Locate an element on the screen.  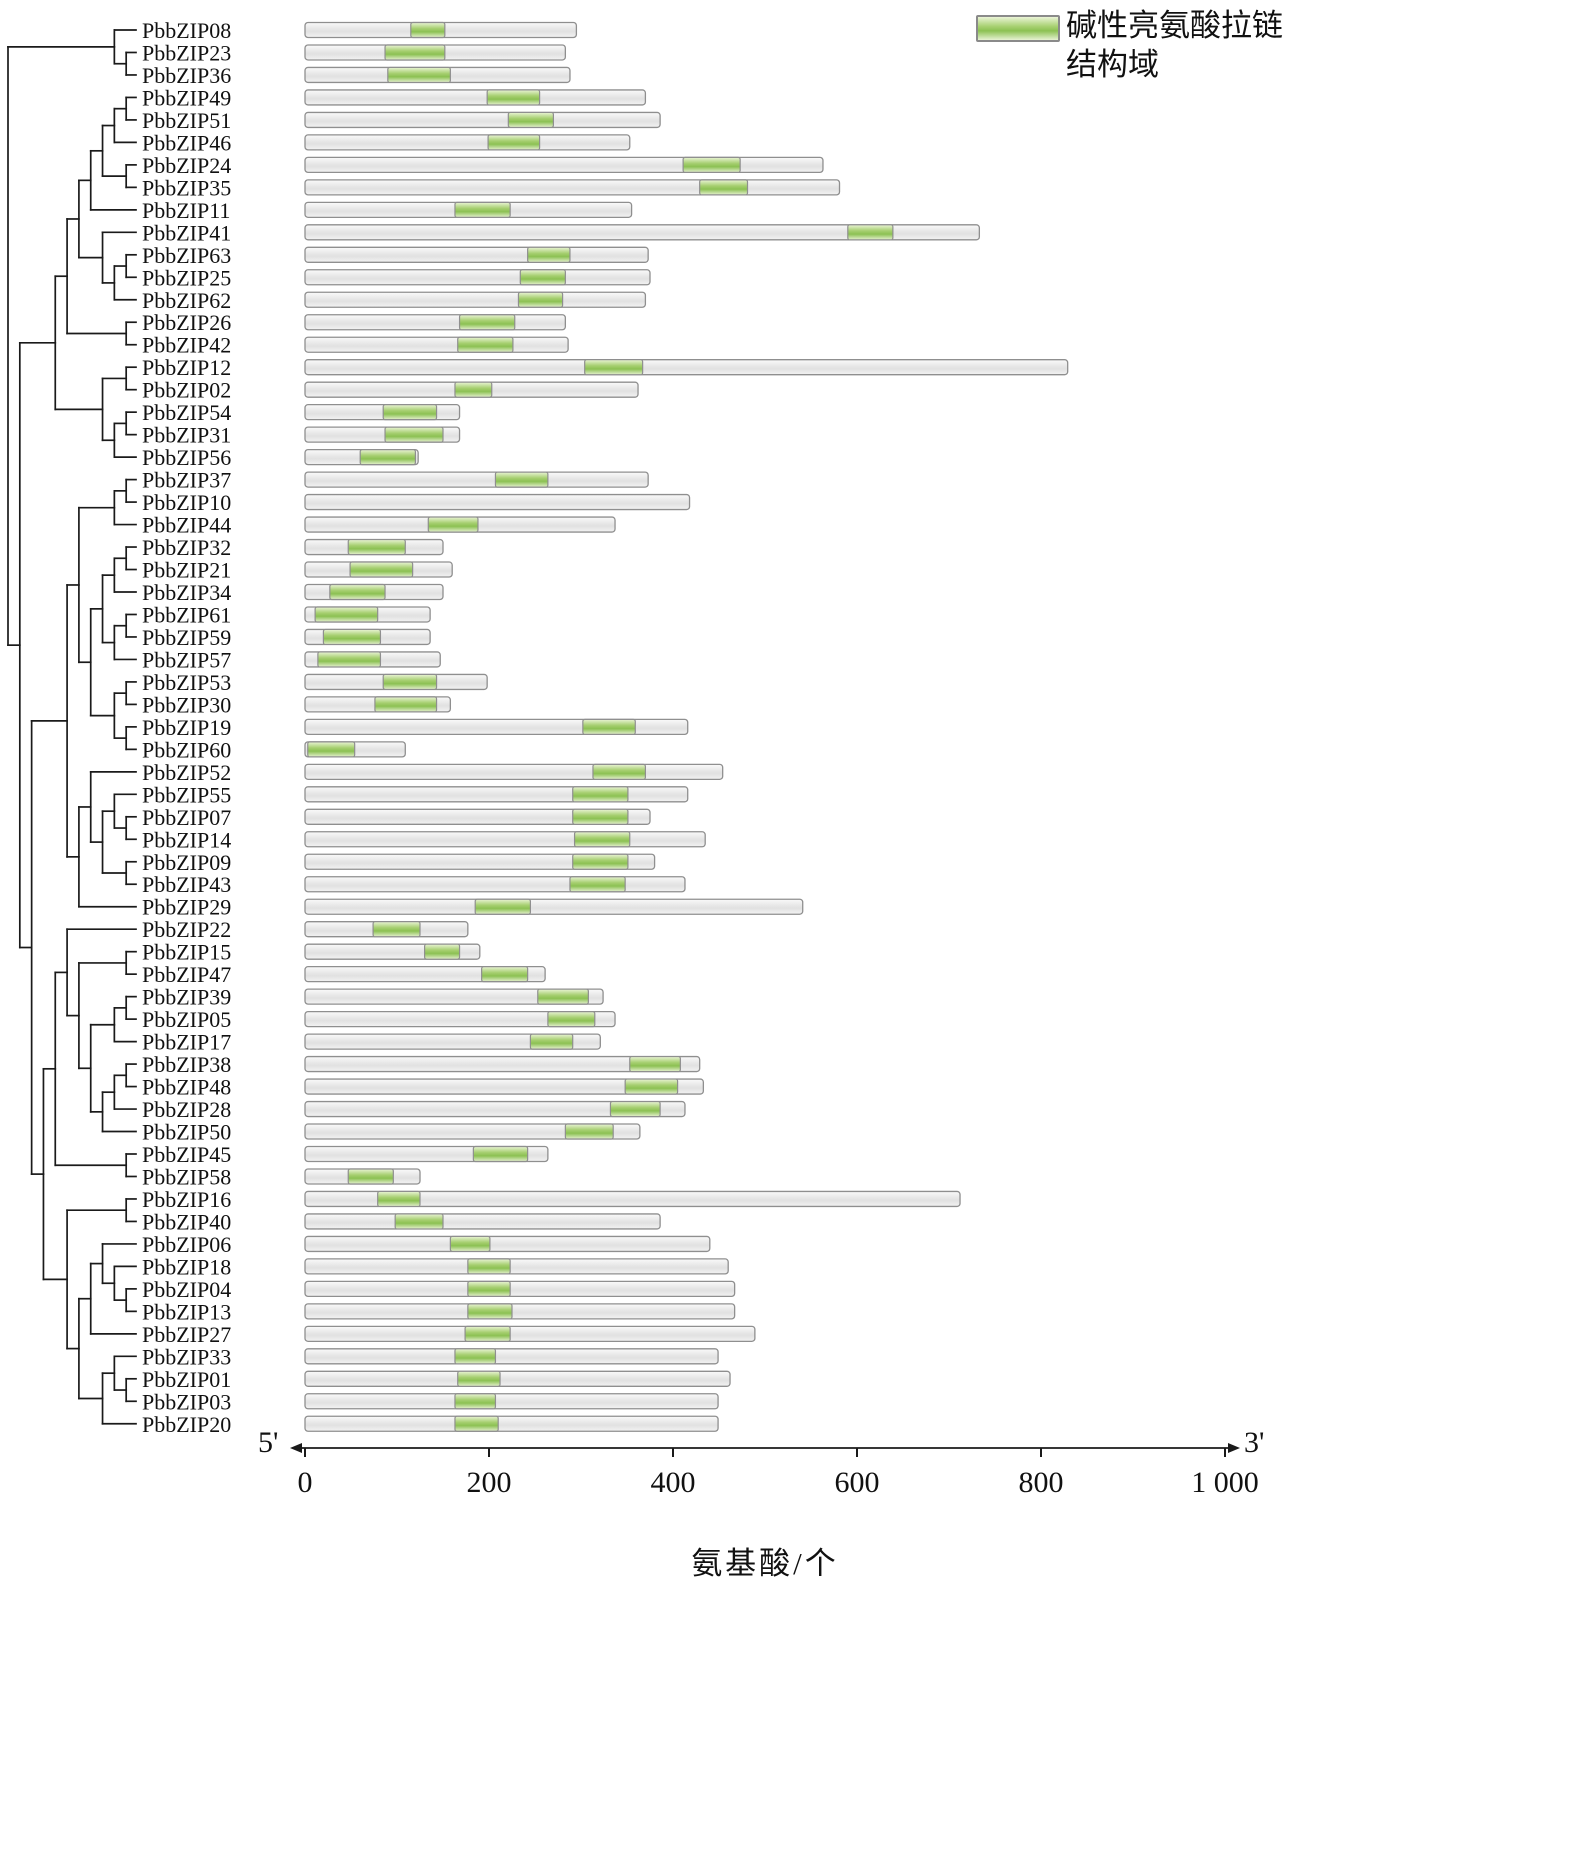
row-label: PbbZIP50 is located at coordinates (186, 1132).